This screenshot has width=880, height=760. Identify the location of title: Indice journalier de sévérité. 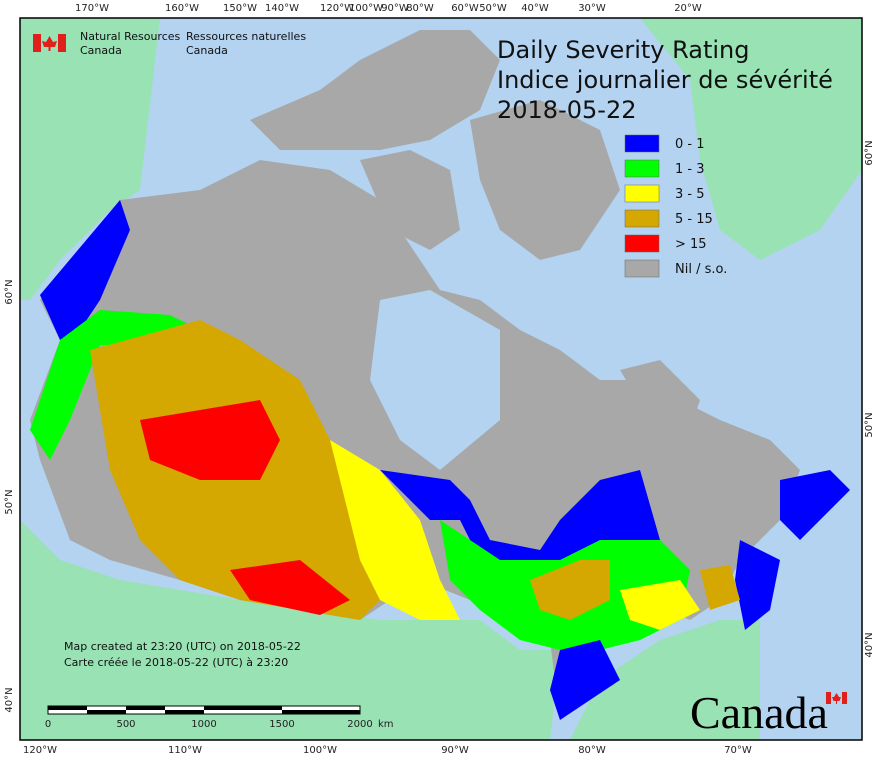
(665, 80).